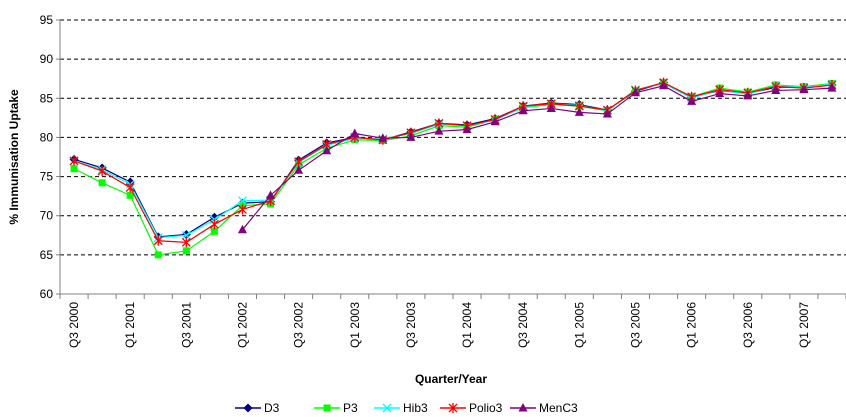 The image size is (846, 417). Describe the element at coordinates (14, 157) in the screenshot. I see `y-axis-title: % Immunisation Uptake` at that location.